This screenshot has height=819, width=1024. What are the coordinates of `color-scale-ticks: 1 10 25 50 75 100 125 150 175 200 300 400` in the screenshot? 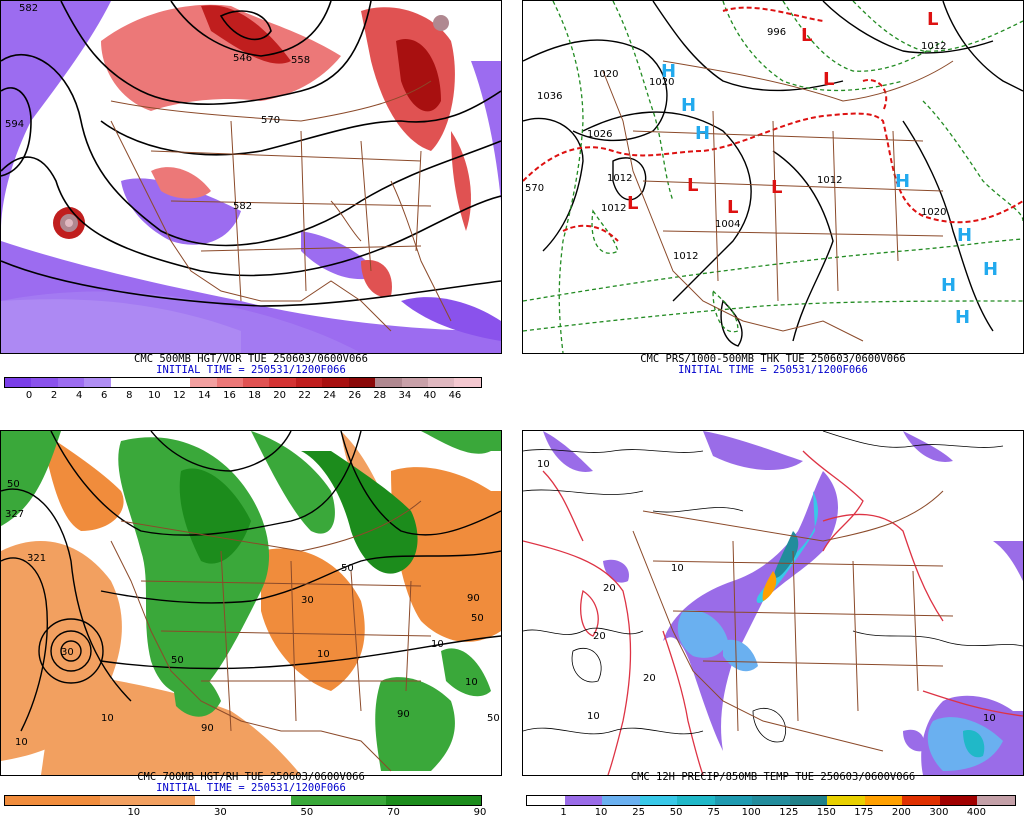 It's located at (770, 813).